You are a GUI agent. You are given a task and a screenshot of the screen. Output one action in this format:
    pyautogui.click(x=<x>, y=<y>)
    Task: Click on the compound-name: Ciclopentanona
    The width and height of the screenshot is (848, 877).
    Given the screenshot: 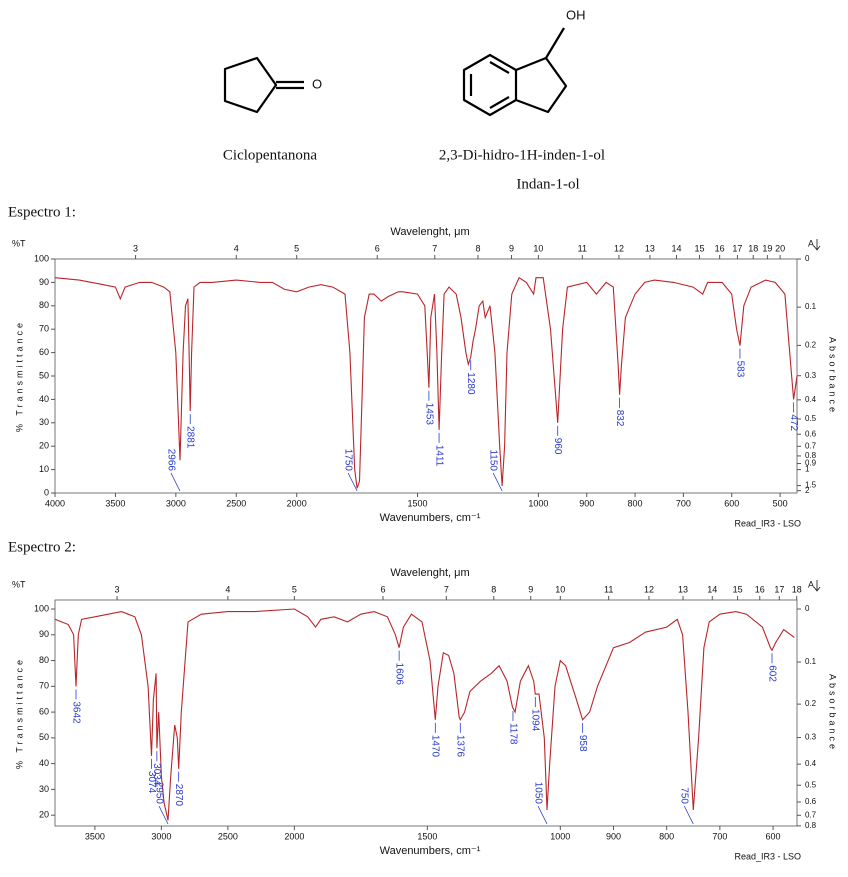 What is the action you would take?
    pyautogui.click(x=270, y=155)
    